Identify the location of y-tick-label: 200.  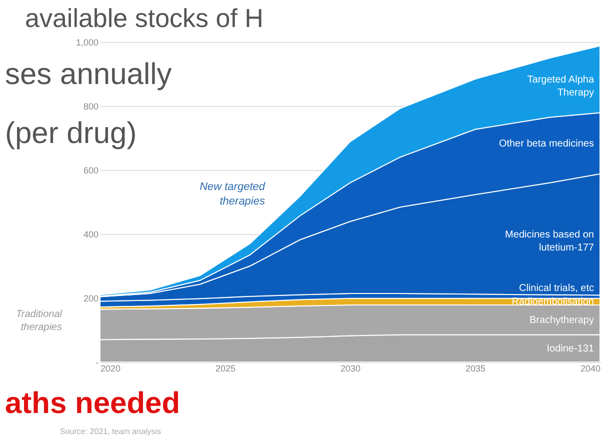
(90, 299).